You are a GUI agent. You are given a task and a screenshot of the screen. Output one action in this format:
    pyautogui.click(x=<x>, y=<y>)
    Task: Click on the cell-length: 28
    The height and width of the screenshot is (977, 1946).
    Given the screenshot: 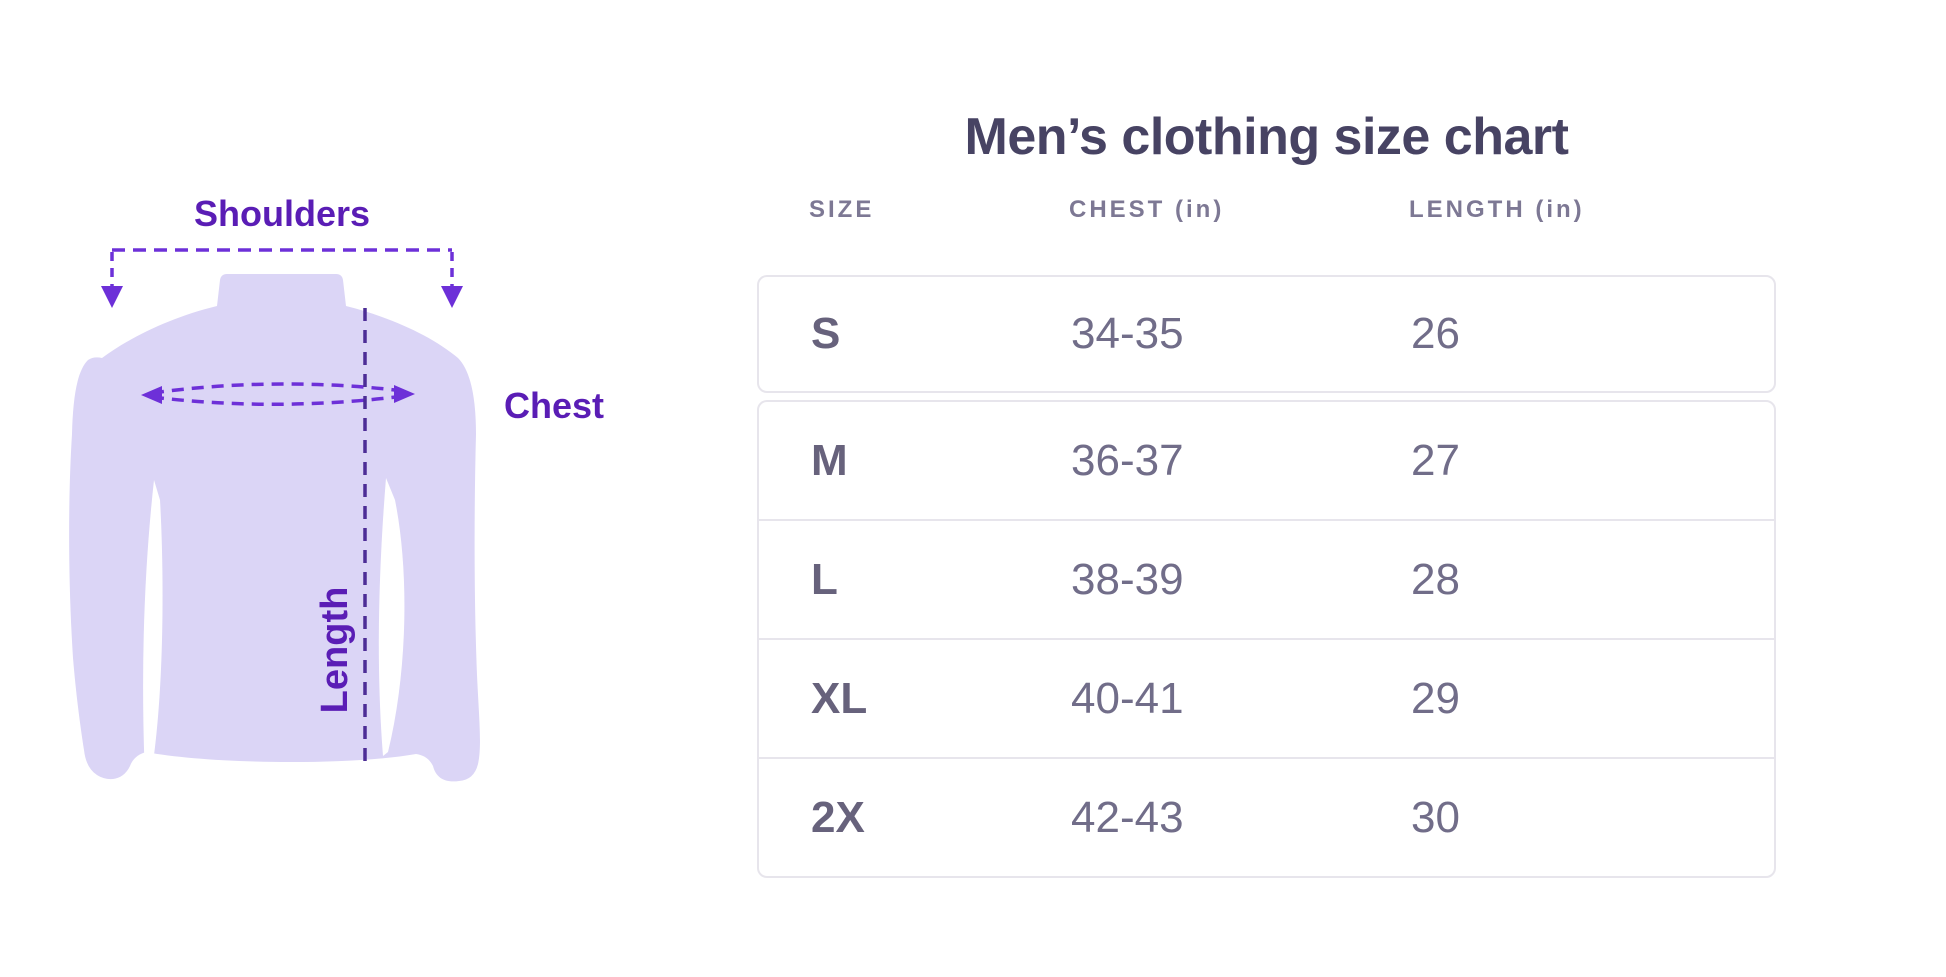 What is the action you would take?
    pyautogui.click(x=1435, y=579)
    